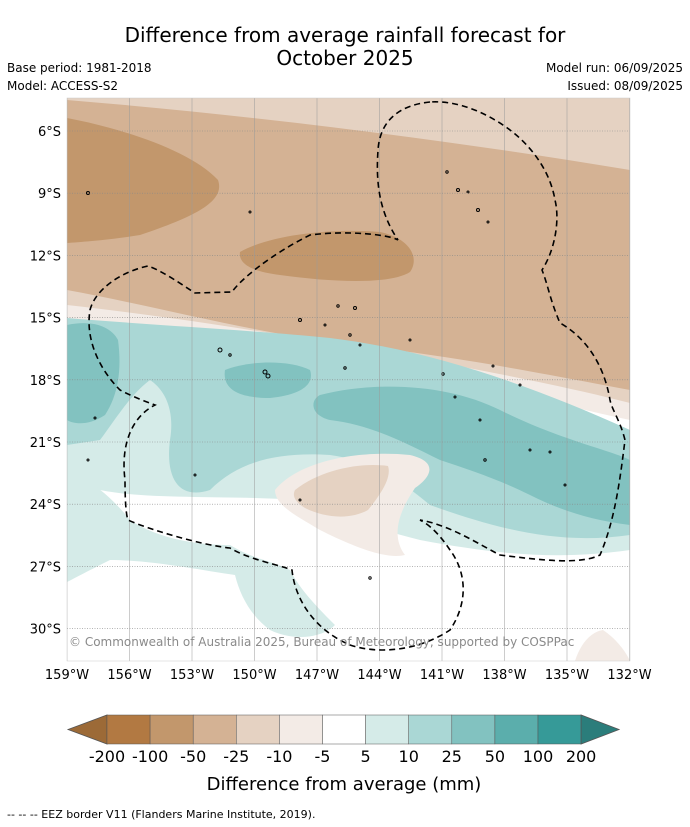 This screenshot has width=690, height=827. Describe the element at coordinates (409, 756) in the screenshot. I see `colorbar-label: 10` at that location.